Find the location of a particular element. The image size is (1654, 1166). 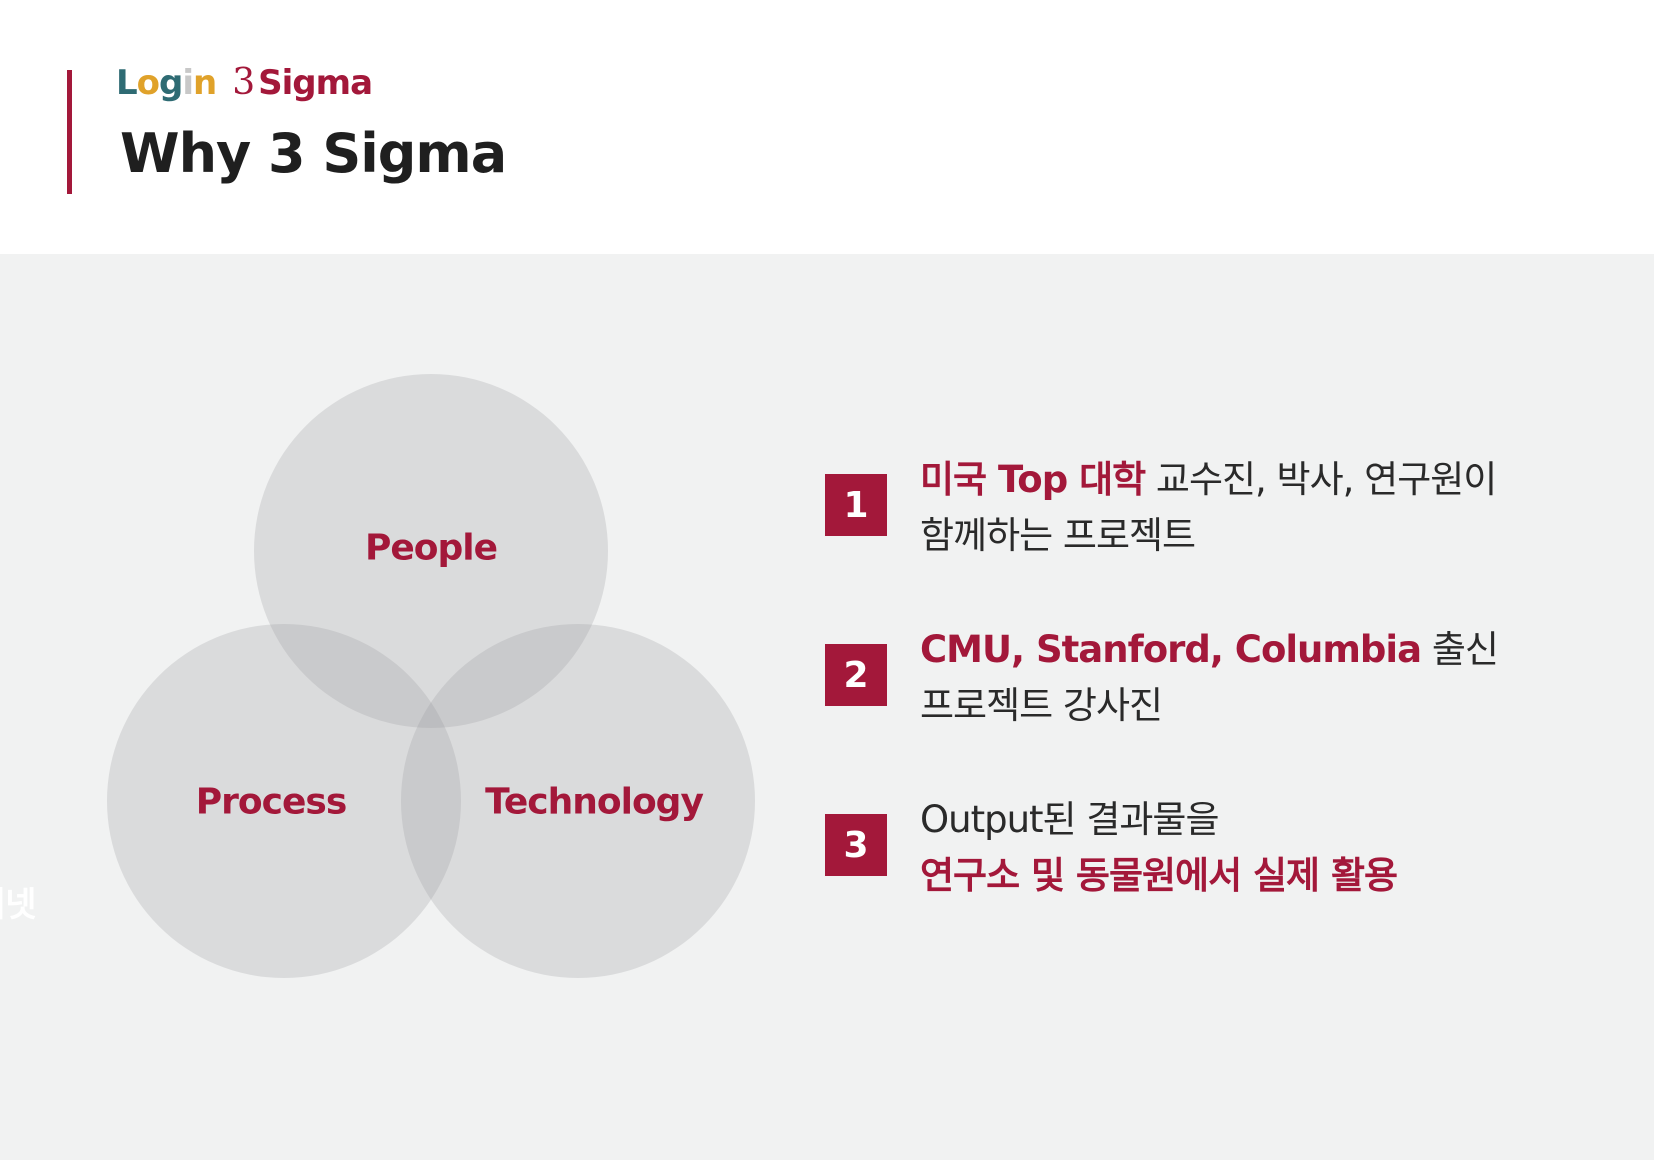

reason-line-2: 프로젝트 강사진 is located at coordinates (1041, 705).